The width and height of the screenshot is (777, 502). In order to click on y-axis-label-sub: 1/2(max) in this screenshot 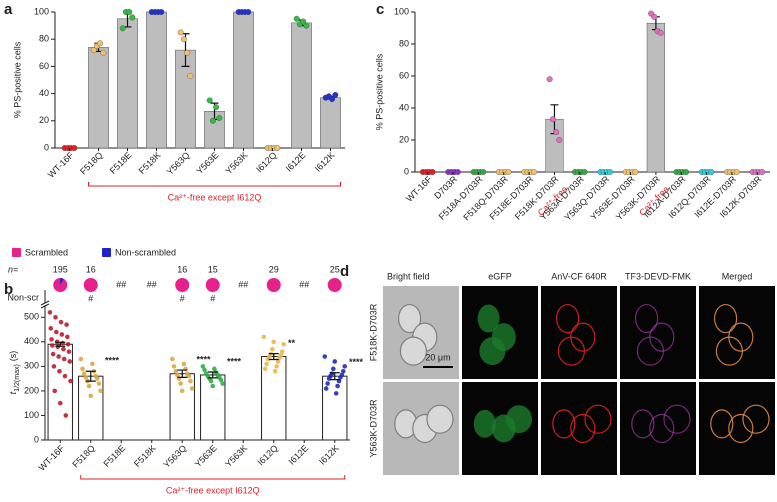, I will do `click(17, 378)`.